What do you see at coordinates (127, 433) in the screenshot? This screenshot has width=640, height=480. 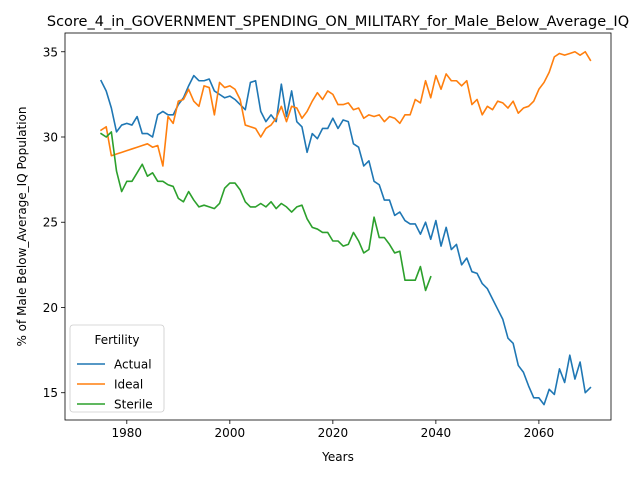 I see `x-tick-label: 1980` at bounding box center [127, 433].